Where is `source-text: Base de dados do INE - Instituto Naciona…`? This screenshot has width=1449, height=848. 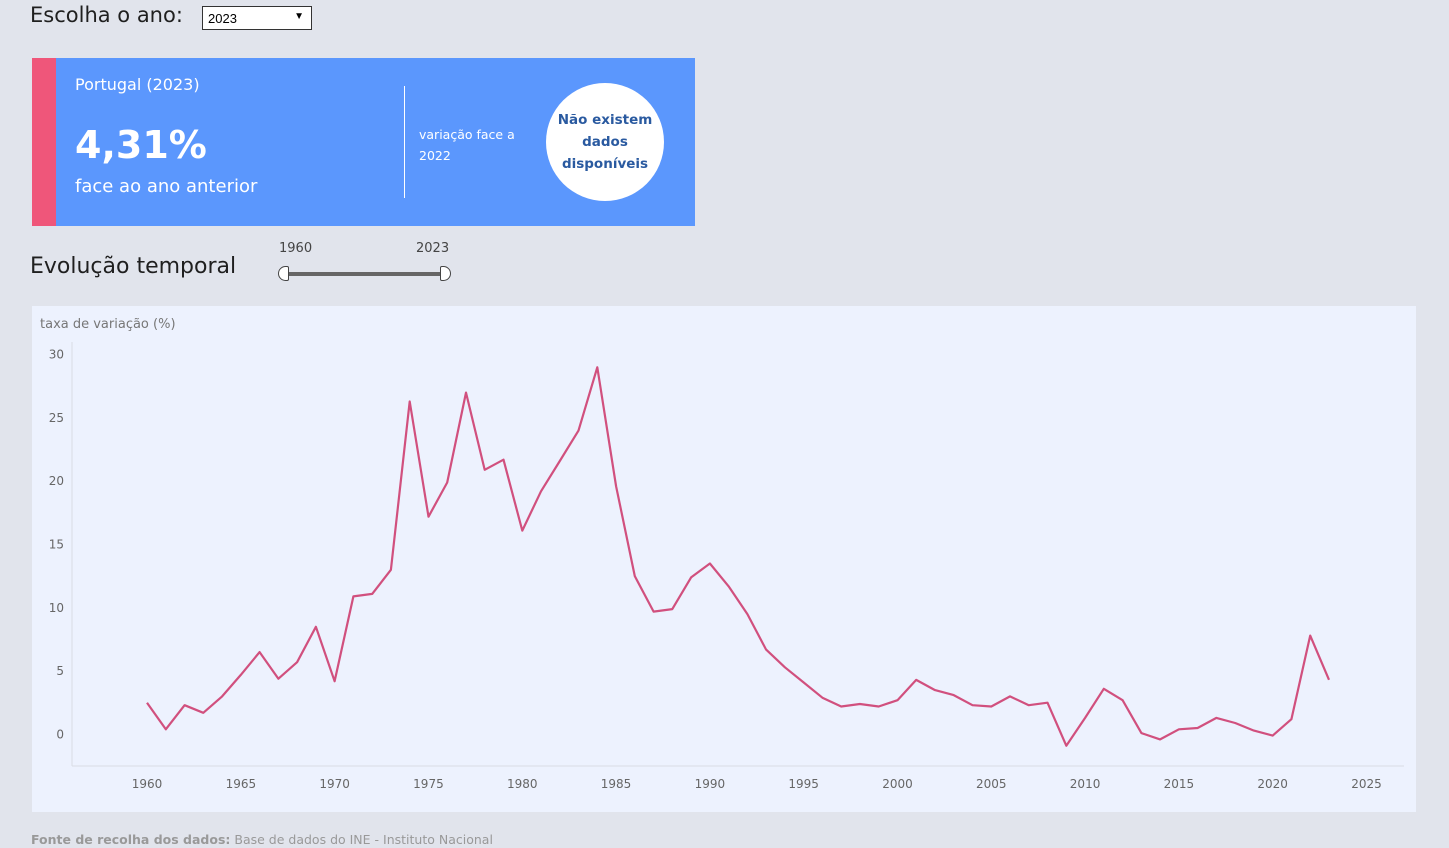
source-text: Base de dados do INE - Instituto Naciona… is located at coordinates (363, 839).